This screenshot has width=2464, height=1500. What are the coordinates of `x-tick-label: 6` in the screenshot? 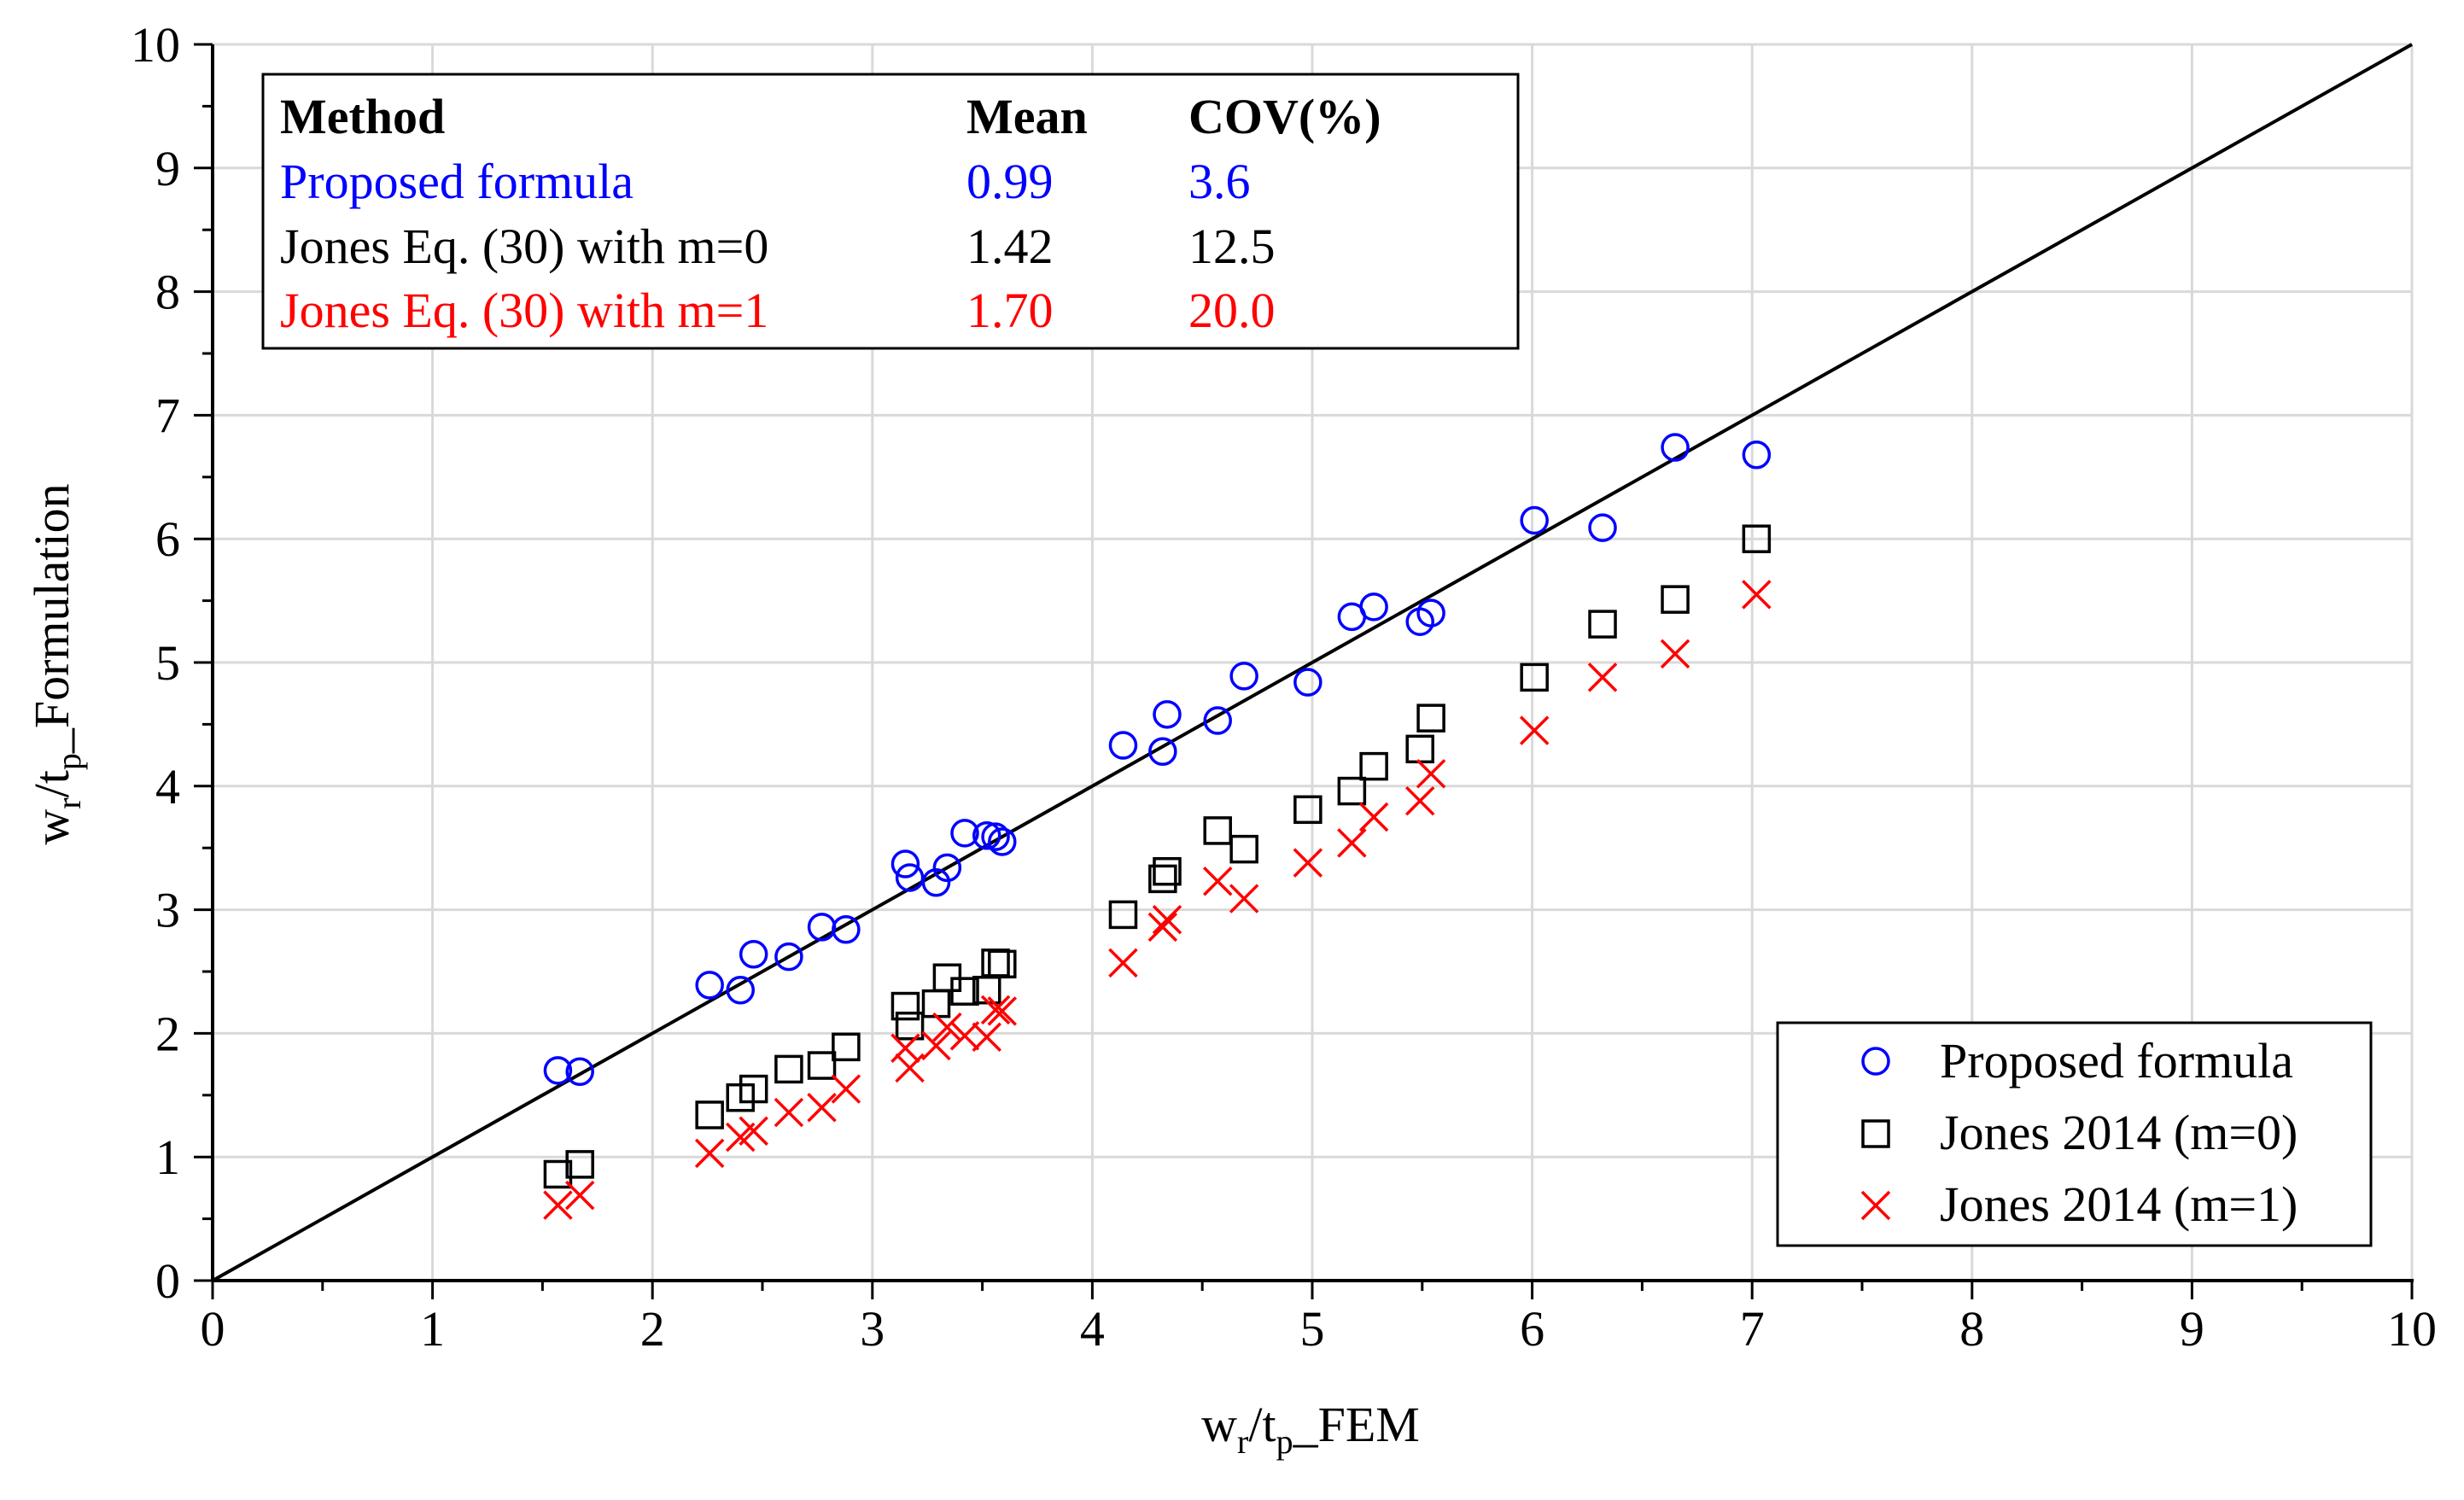 It's located at (1532, 1329).